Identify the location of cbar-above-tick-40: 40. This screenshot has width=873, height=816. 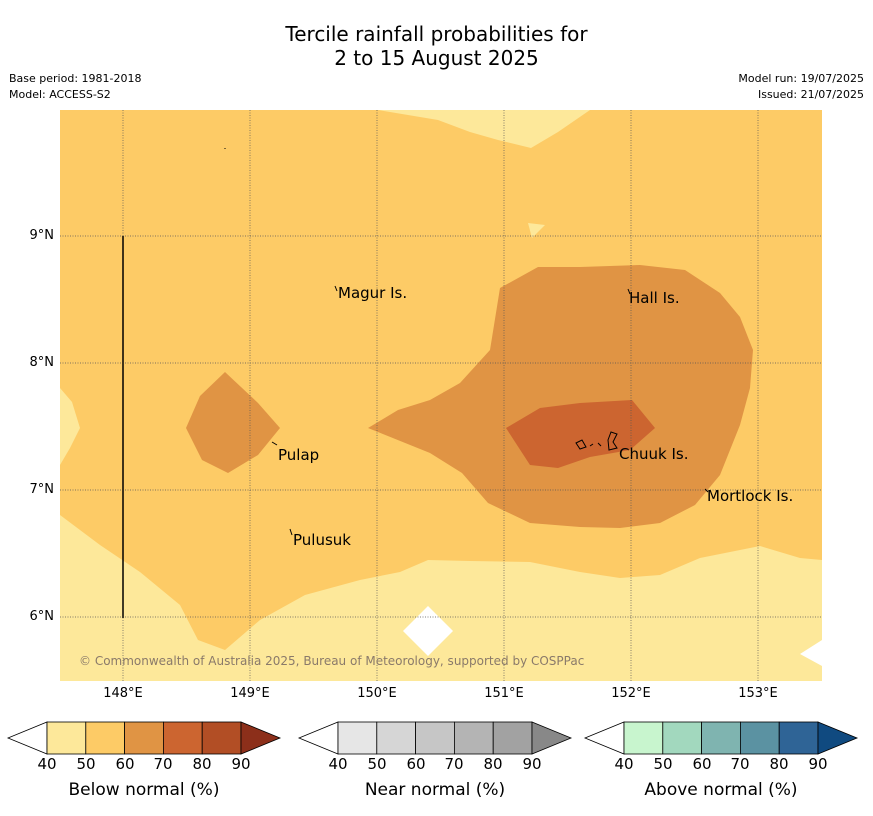
(624, 764).